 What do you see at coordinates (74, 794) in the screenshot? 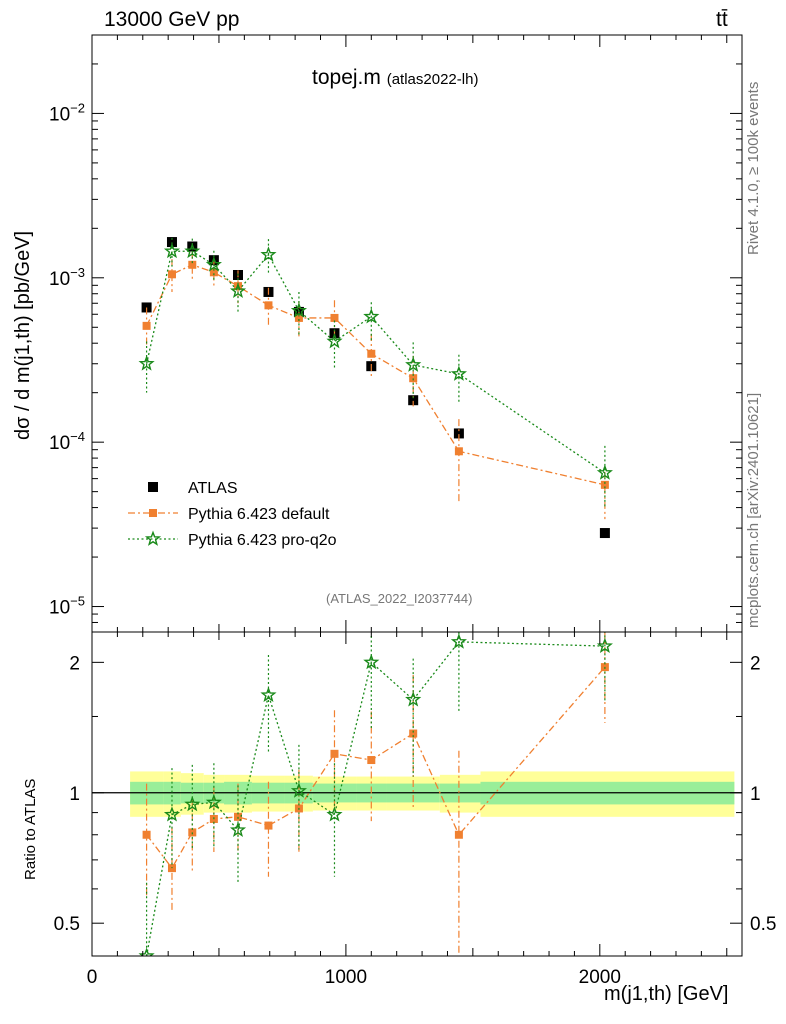
I see `ratio-tick-label-left: 1` at bounding box center [74, 794].